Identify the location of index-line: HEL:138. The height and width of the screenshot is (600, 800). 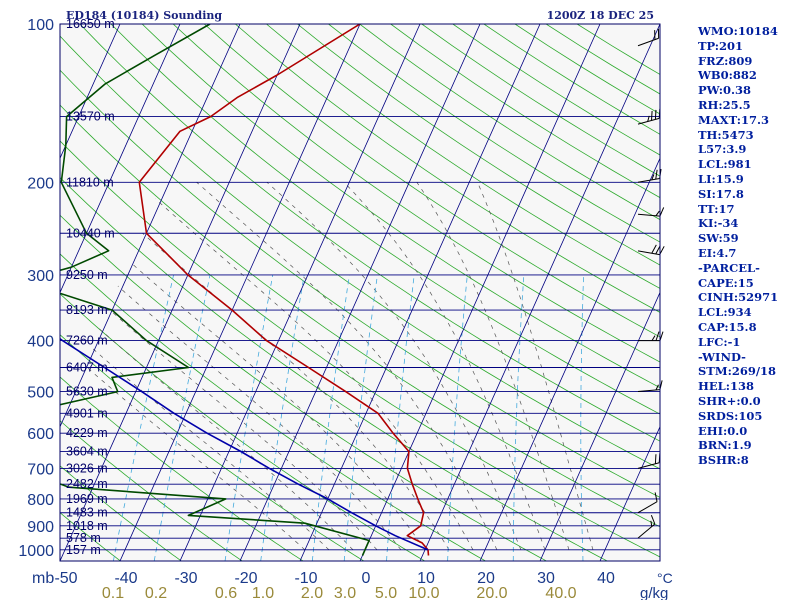
(726, 386).